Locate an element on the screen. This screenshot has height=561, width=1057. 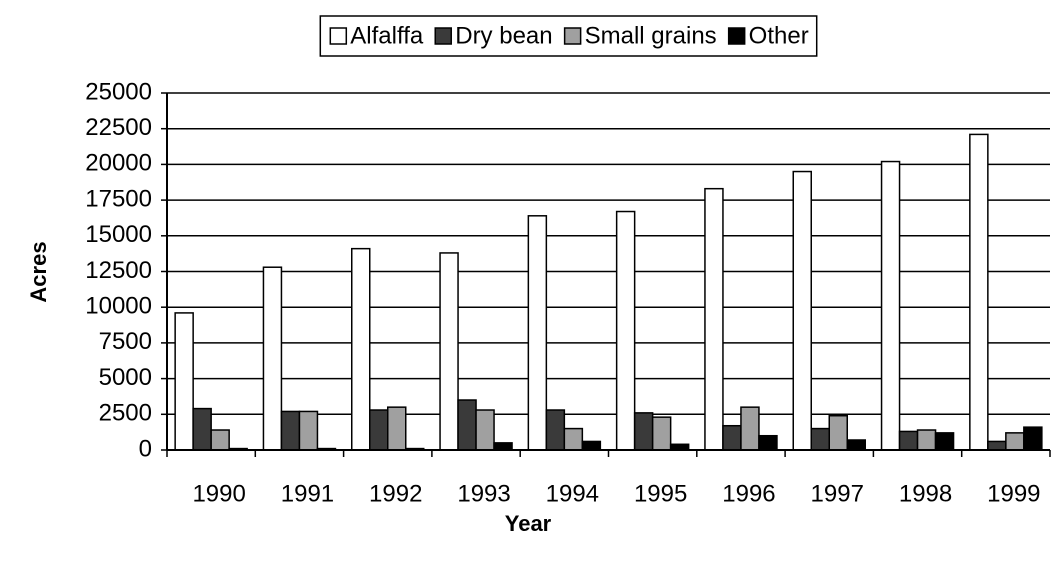
legend-label: Alfalffa is located at coordinates (387, 35).